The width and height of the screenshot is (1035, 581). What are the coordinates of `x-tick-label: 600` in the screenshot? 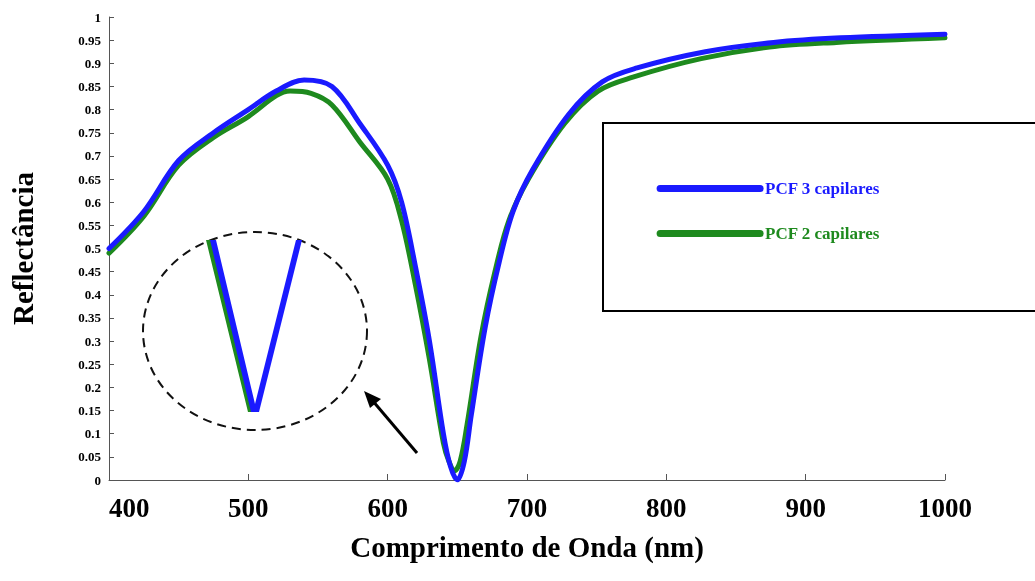 It's located at (387, 507).